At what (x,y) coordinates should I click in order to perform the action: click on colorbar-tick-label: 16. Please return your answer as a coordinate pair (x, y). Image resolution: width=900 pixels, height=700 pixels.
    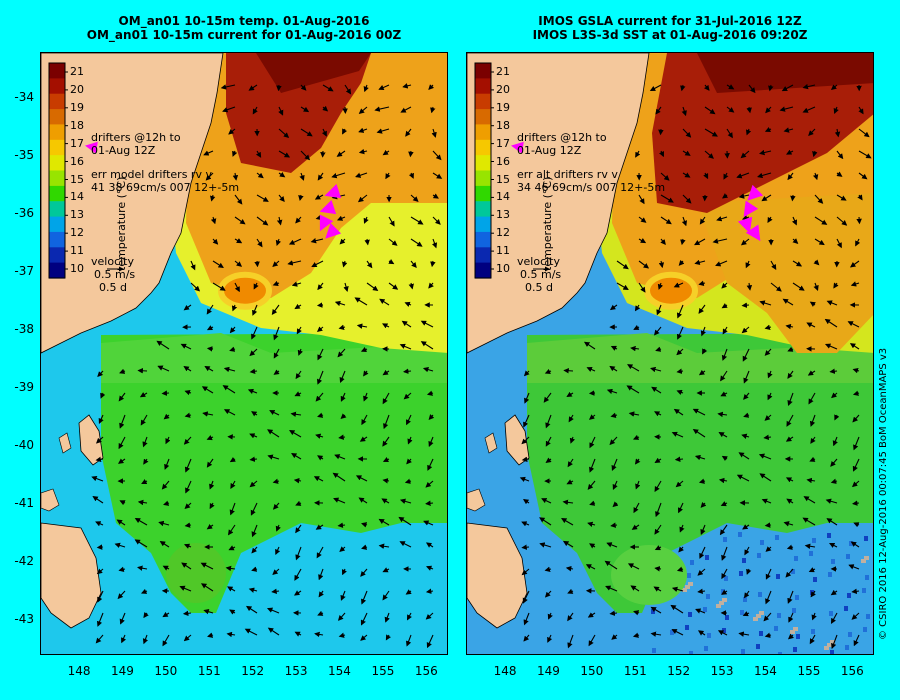
    Looking at the image, I should click on (77, 161).